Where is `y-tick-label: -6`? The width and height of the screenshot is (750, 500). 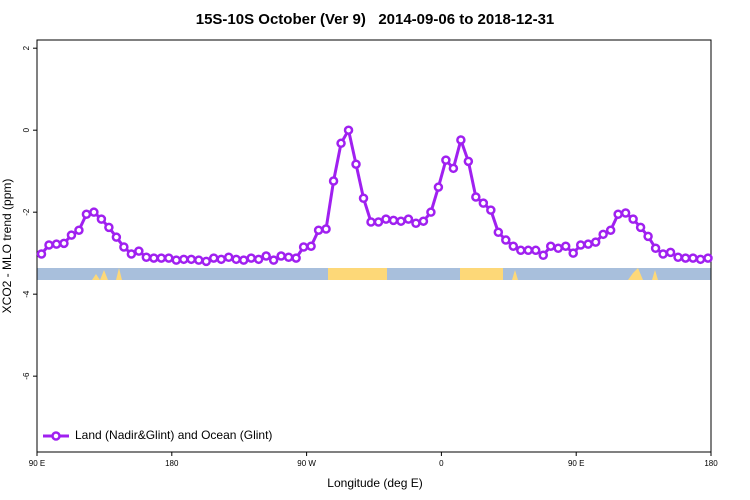 y-tick-label: -6 is located at coordinates (26, 376).